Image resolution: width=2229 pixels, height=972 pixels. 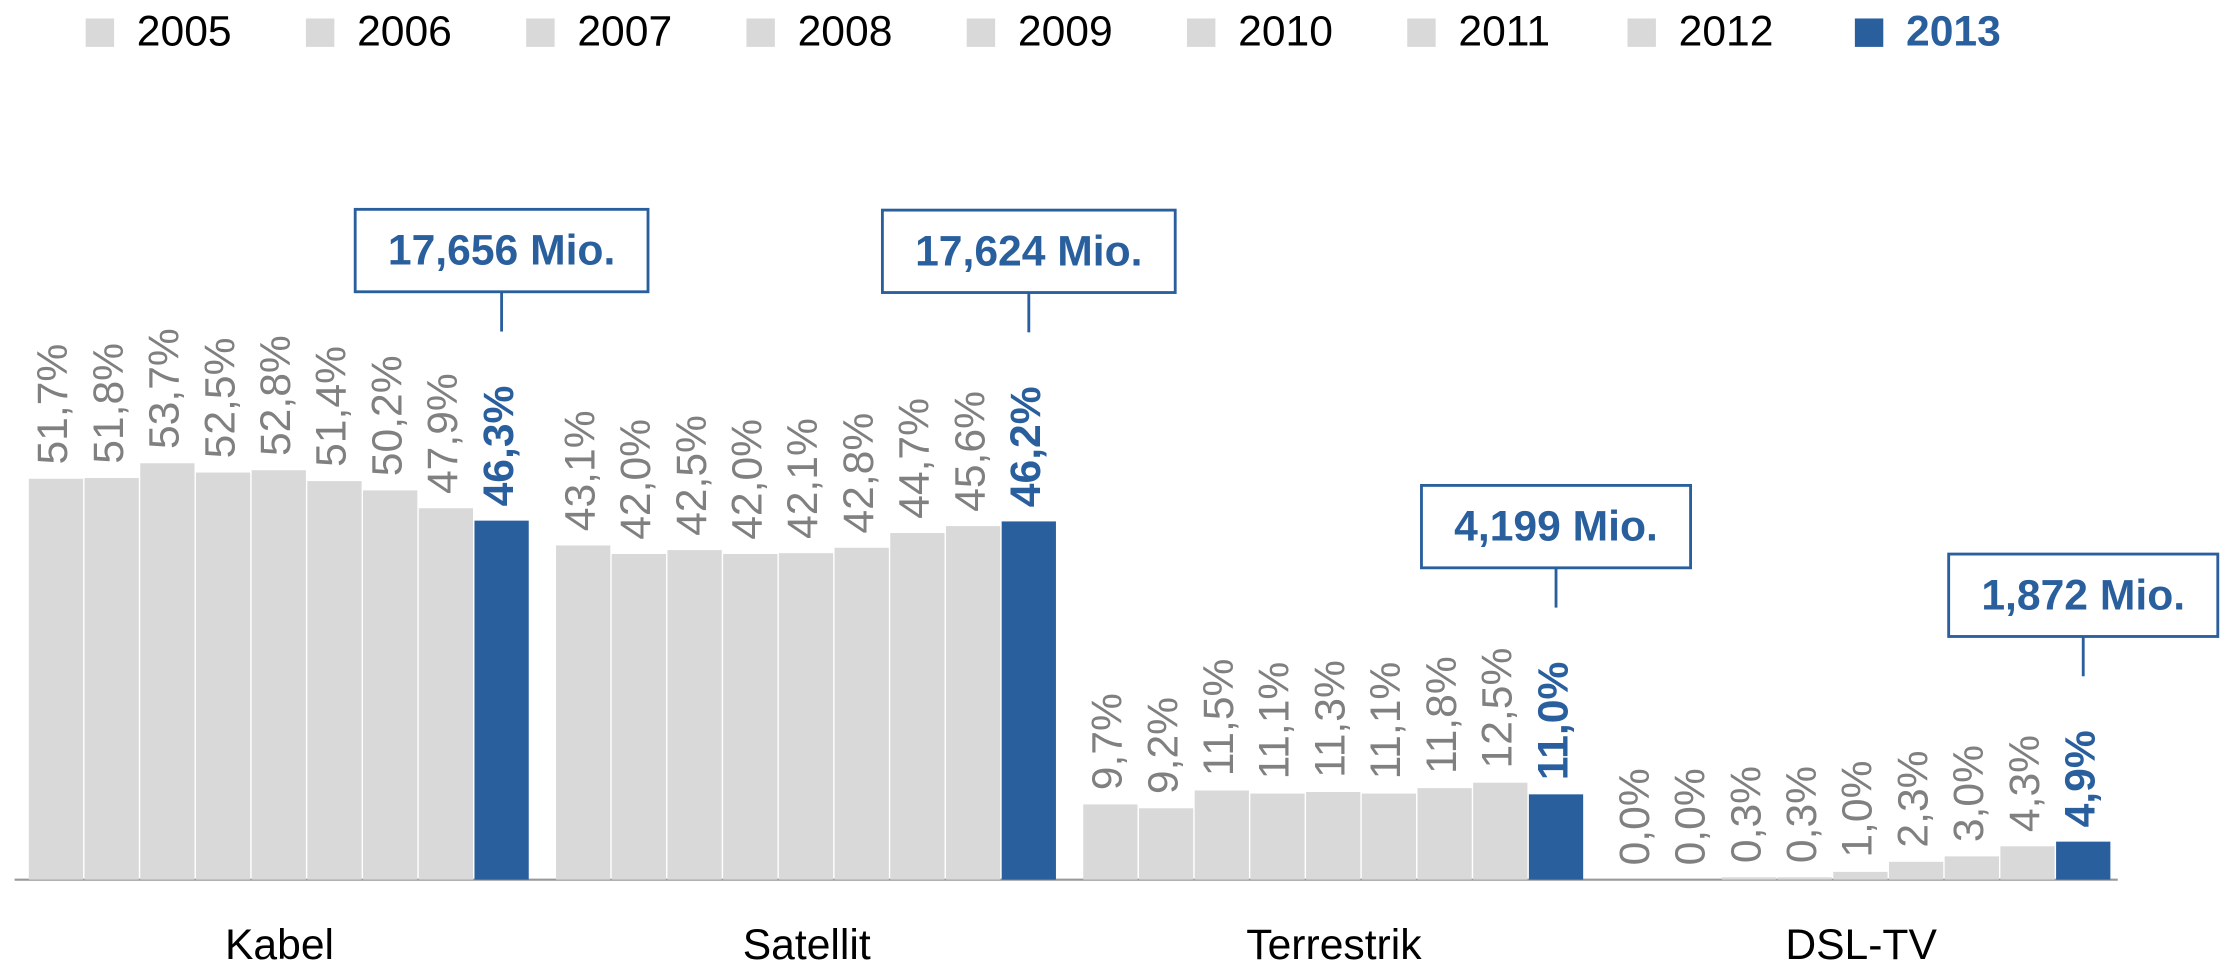 What do you see at coordinates (1163, 745) in the screenshot?
I see `value-label: 9,2%` at bounding box center [1163, 745].